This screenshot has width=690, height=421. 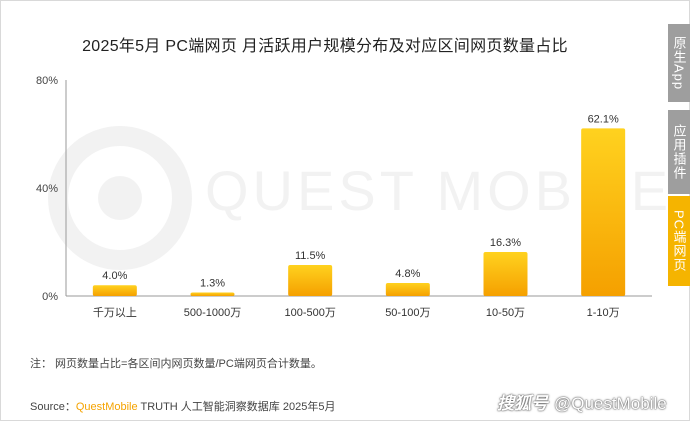 What do you see at coordinates (603, 119) in the screenshot?
I see `bar-value-label: 62.1%` at bounding box center [603, 119].